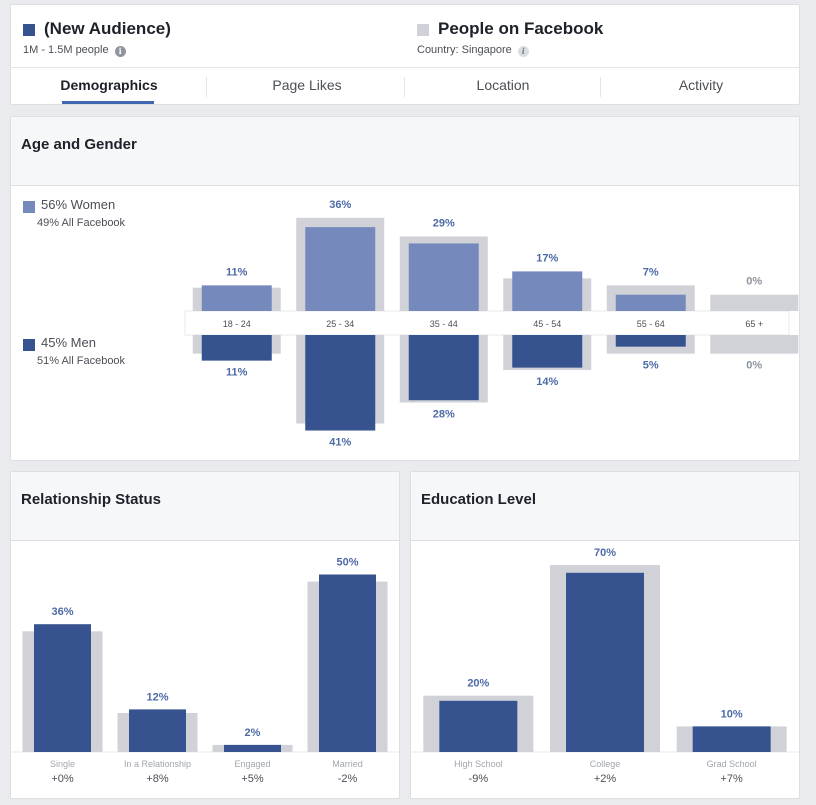 Image resolution: width=816 pixels, height=805 pixels. Describe the element at coordinates (237, 373) in the screenshot. I see `men-value-label: 11%` at that location.